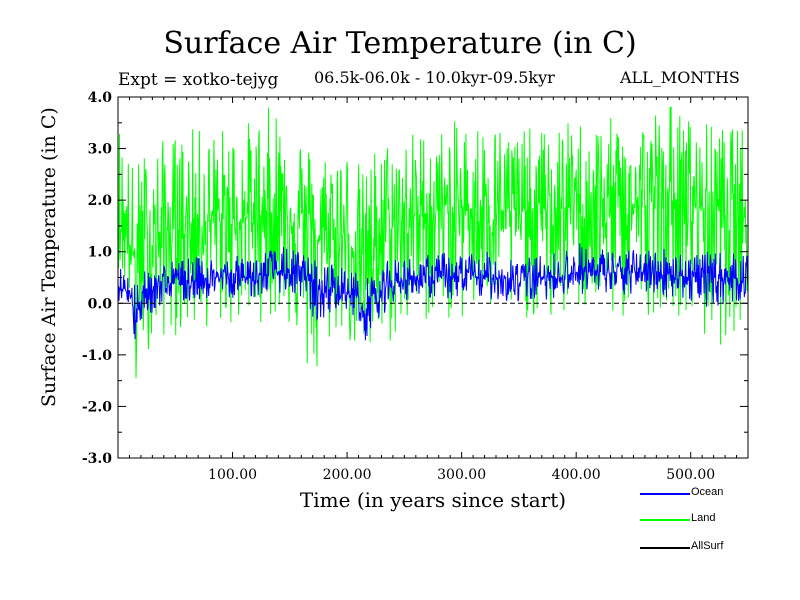 The image size is (800, 600). What do you see at coordinates (198, 80) in the screenshot?
I see `experiment-label: Expt = xotko-tejyg` at bounding box center [198, 80].